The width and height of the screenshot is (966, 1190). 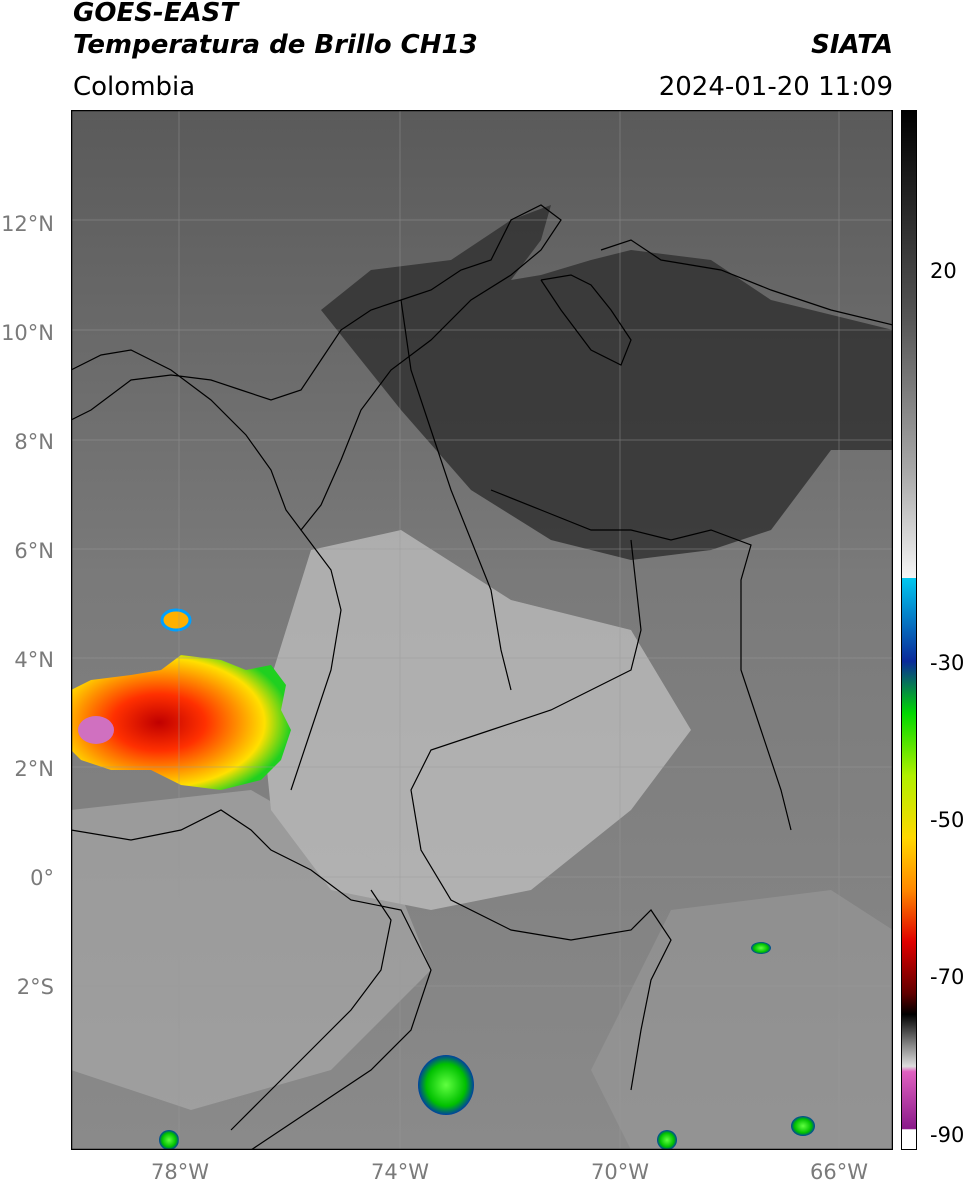 What do you see at coordinates (35, 987) in the screenshot?
I see `lat-label-2s: 2°S` at bounding box center [35, 987].